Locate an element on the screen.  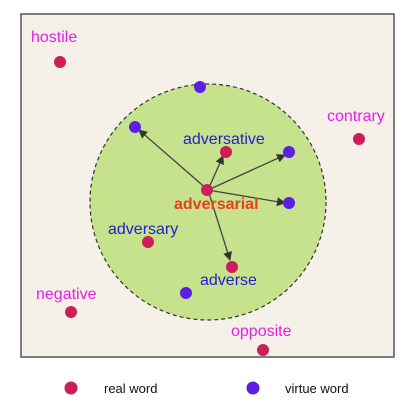
real-word-dot-contrary is located at coordinates (359, 139).